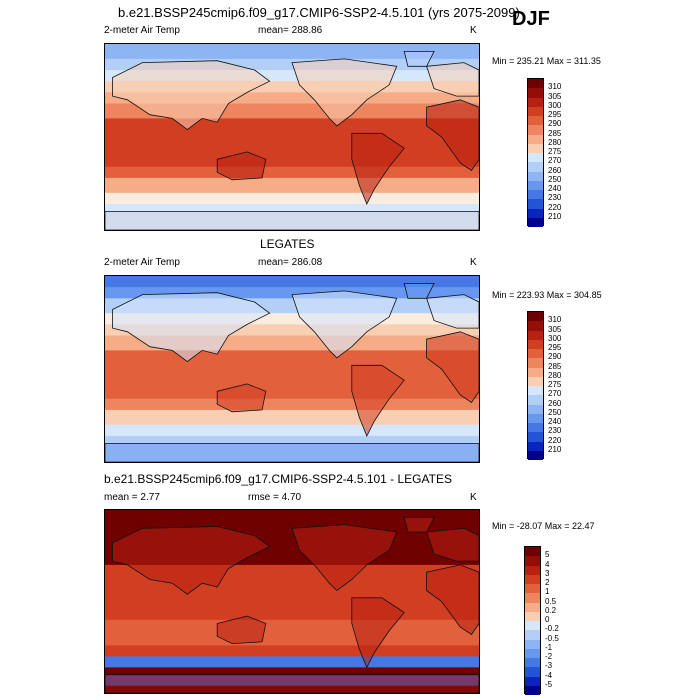 Image resolution: width=700 pixels, height=700 pixels. I want to click on panel-obs-title: LEGATES, so click(287, 244).